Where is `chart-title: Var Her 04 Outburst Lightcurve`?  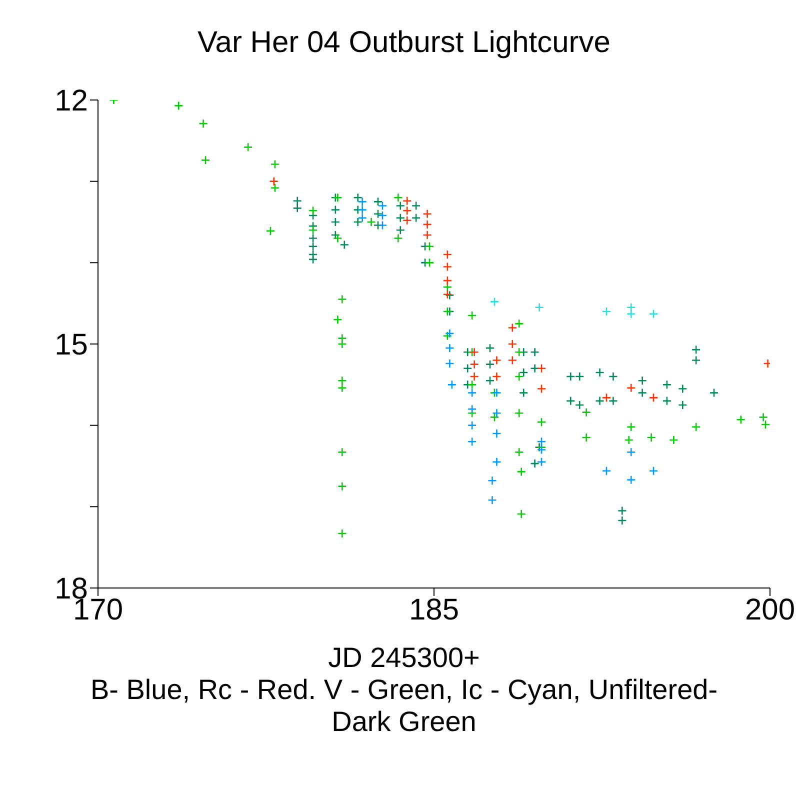
chart-title: Var Her 04 Outburst Lightcurve is located at coordinates (404, 43).